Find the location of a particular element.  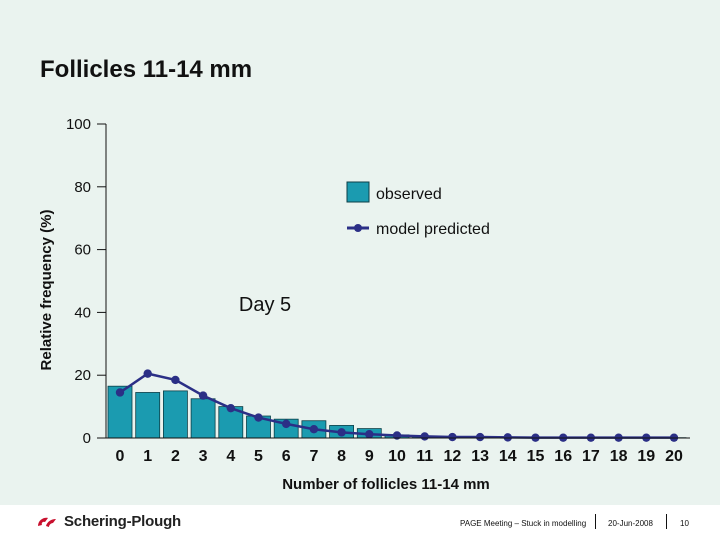

x-tick-label: 9 is located at coordinates (369, 456).